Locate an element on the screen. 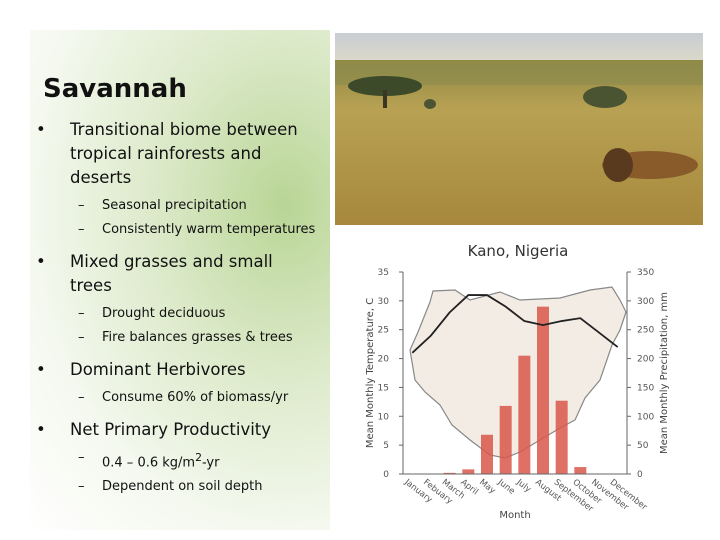  sub-text: -yr is located at coordinates (210, 463).